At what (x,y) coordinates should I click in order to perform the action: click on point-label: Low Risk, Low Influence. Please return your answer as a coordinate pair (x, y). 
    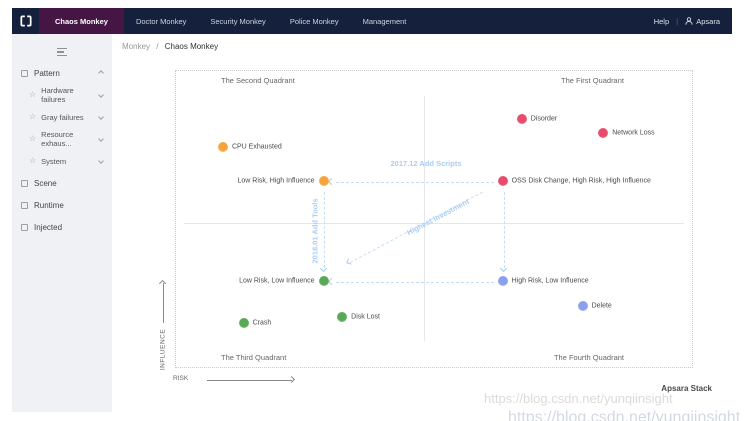
    Looking at the image, I should click on (277, 281).